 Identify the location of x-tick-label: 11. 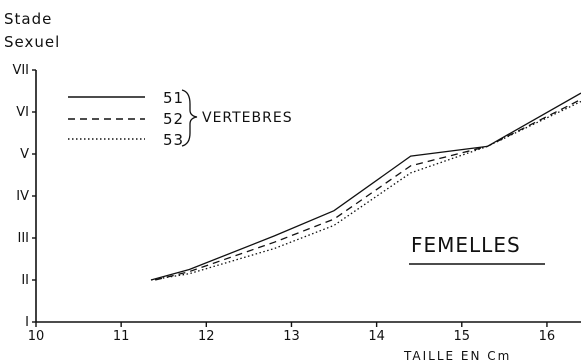
(121, 336).